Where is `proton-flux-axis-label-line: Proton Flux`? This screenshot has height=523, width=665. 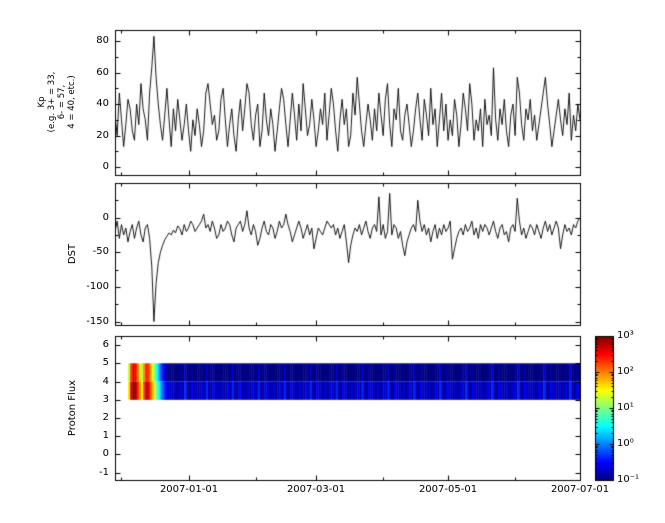 proton-flux-axis-label-line: Proton Flux is located at coordinates (72, 408).